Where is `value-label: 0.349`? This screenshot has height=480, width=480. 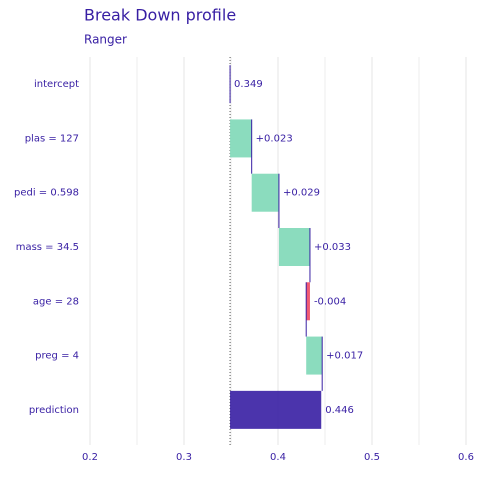 value-label: 0.349 is located at coordinates (248, 84).